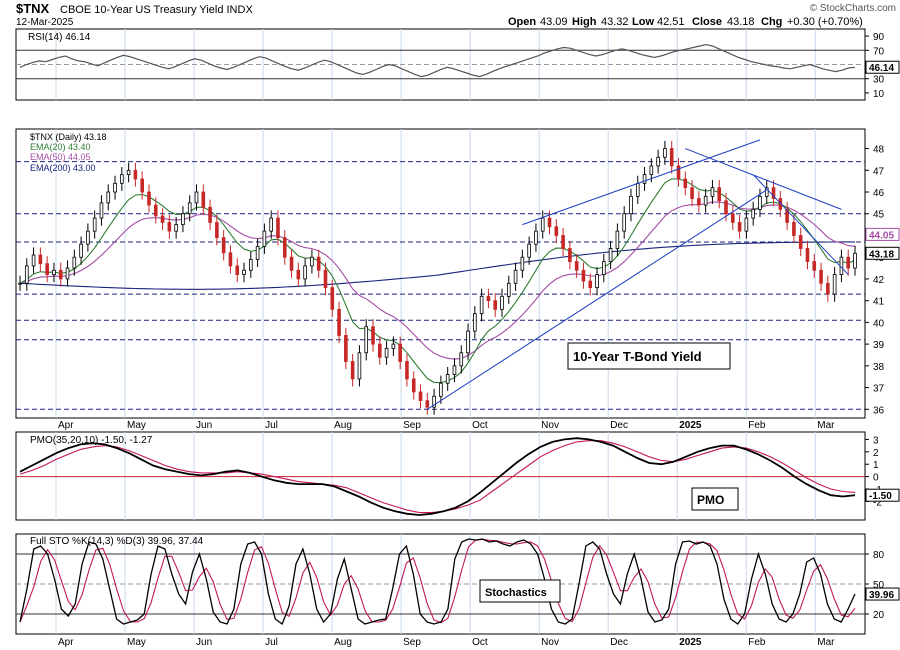 Image resolution: width=900 pixels, height=650 pixels. Describe the element at coordinates (68, 137) in the screenshot. I see `price-legend-0: $TNX (Daily) 43.18` at that location.